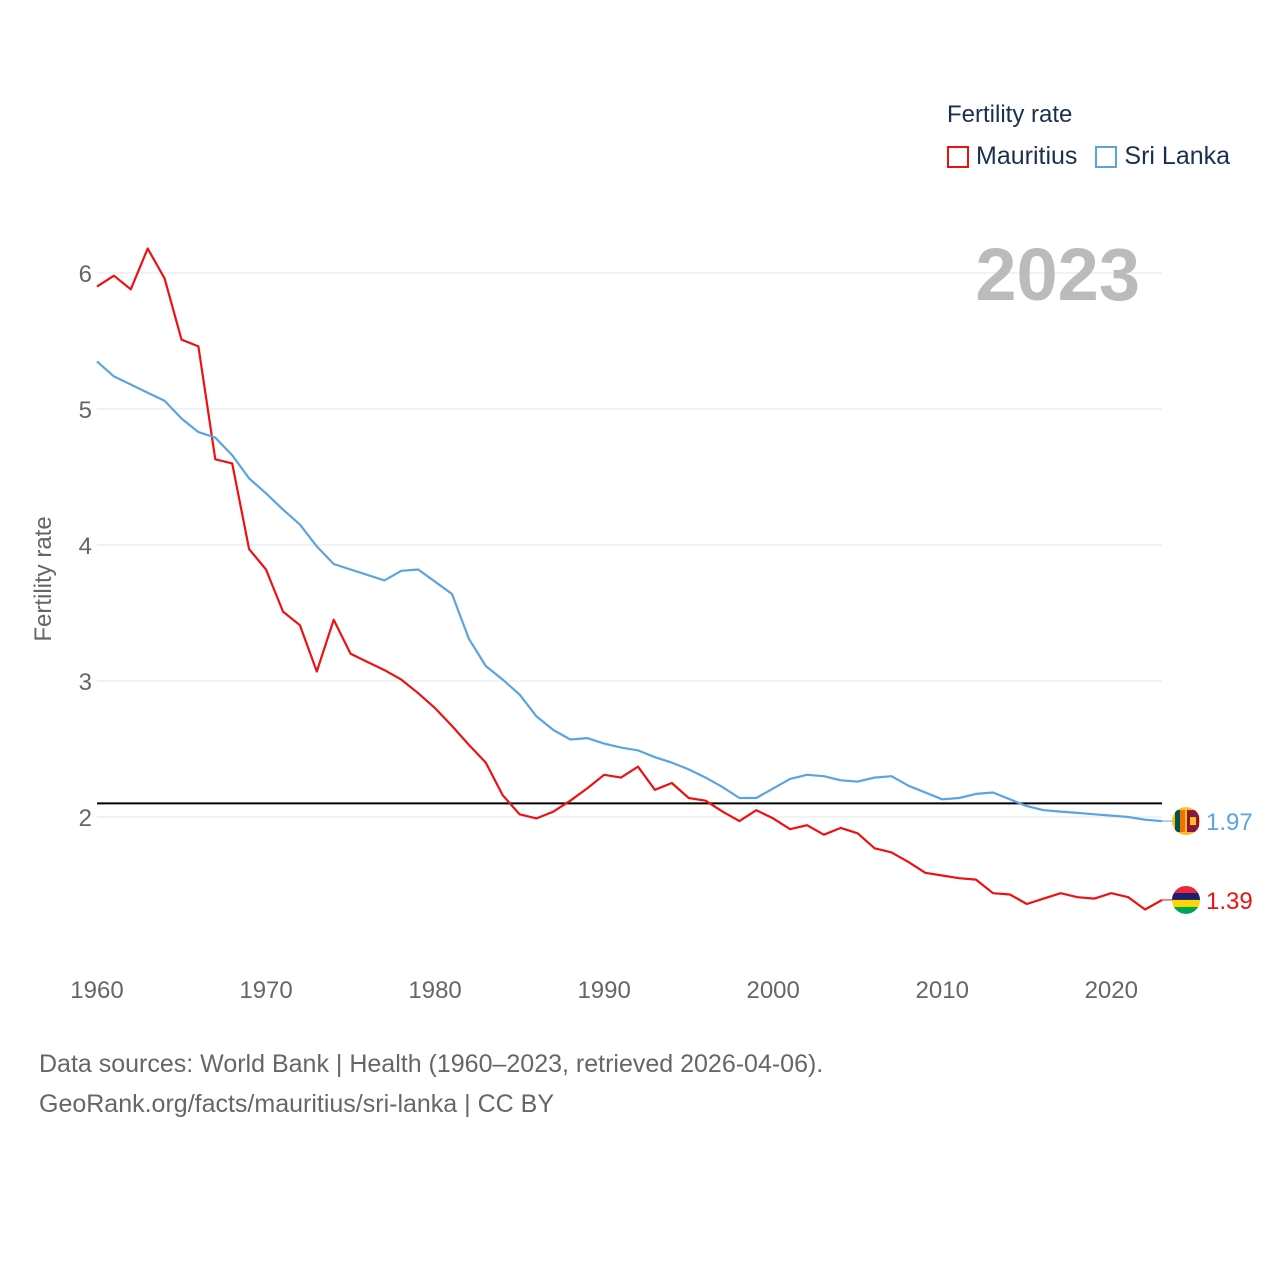  I want to click on legend-item-sri-lanka: Sri Lanka, so click(1162, 156).